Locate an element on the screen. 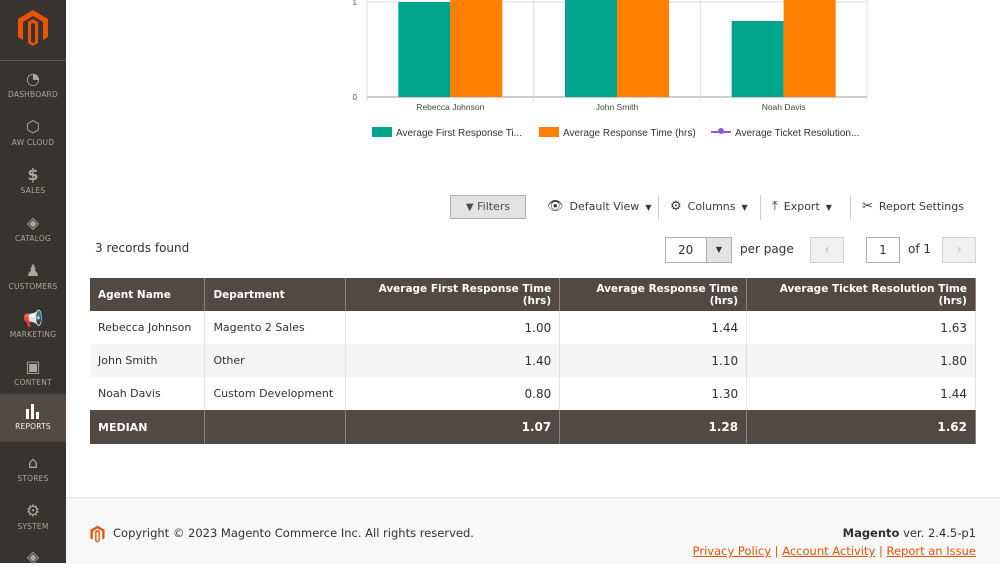 Image resolution: width=1000 pixels, height=568 pixels. column-header-ticket-resolution: Average Ticket Resolution Time (hrs) is located at coordinates (861, 294).